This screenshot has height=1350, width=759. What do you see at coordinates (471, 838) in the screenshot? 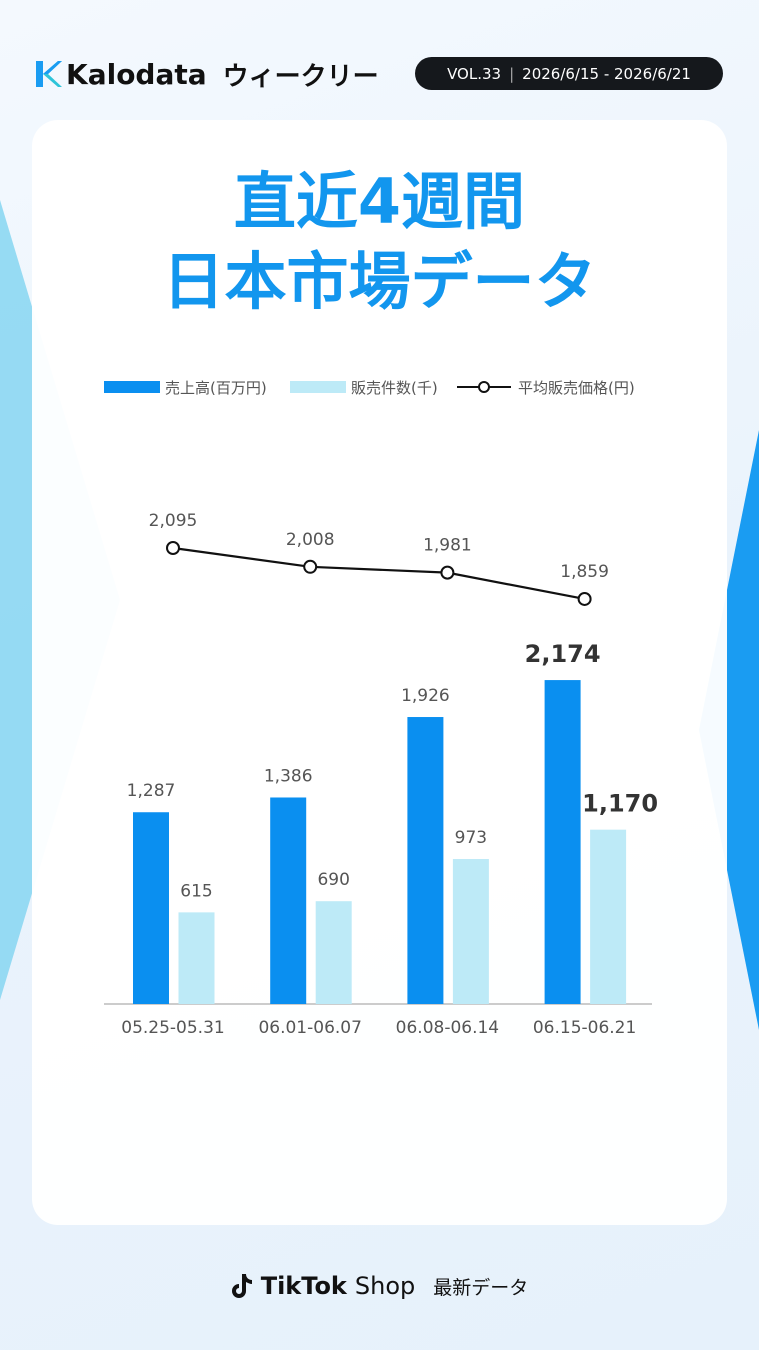
I see `value-label: 973` at bounding box center [471, 838].